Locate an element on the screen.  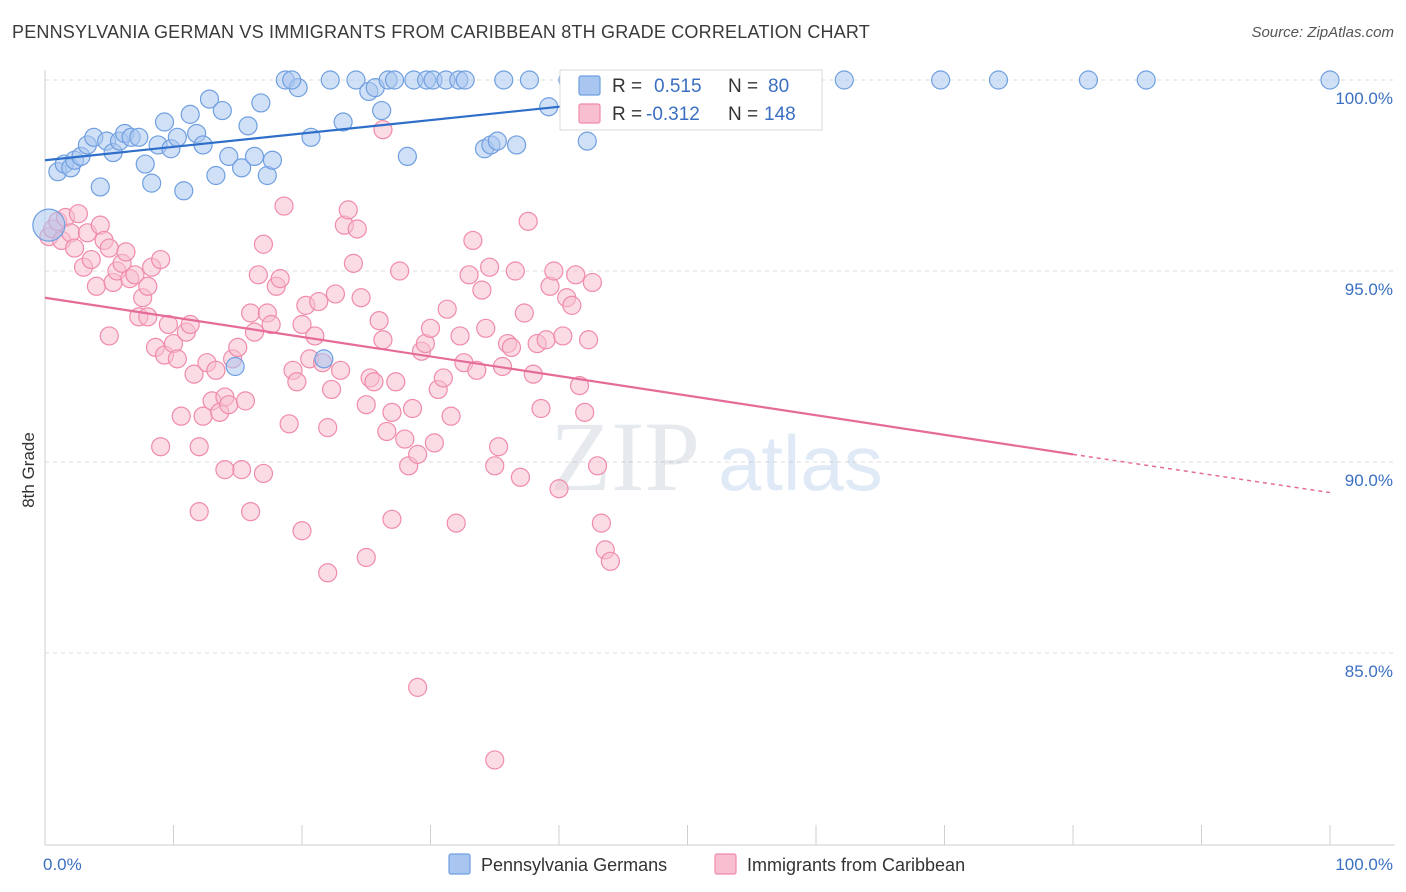
y-tick-label-2: 90.0% is located at coordinates (1369, 480).